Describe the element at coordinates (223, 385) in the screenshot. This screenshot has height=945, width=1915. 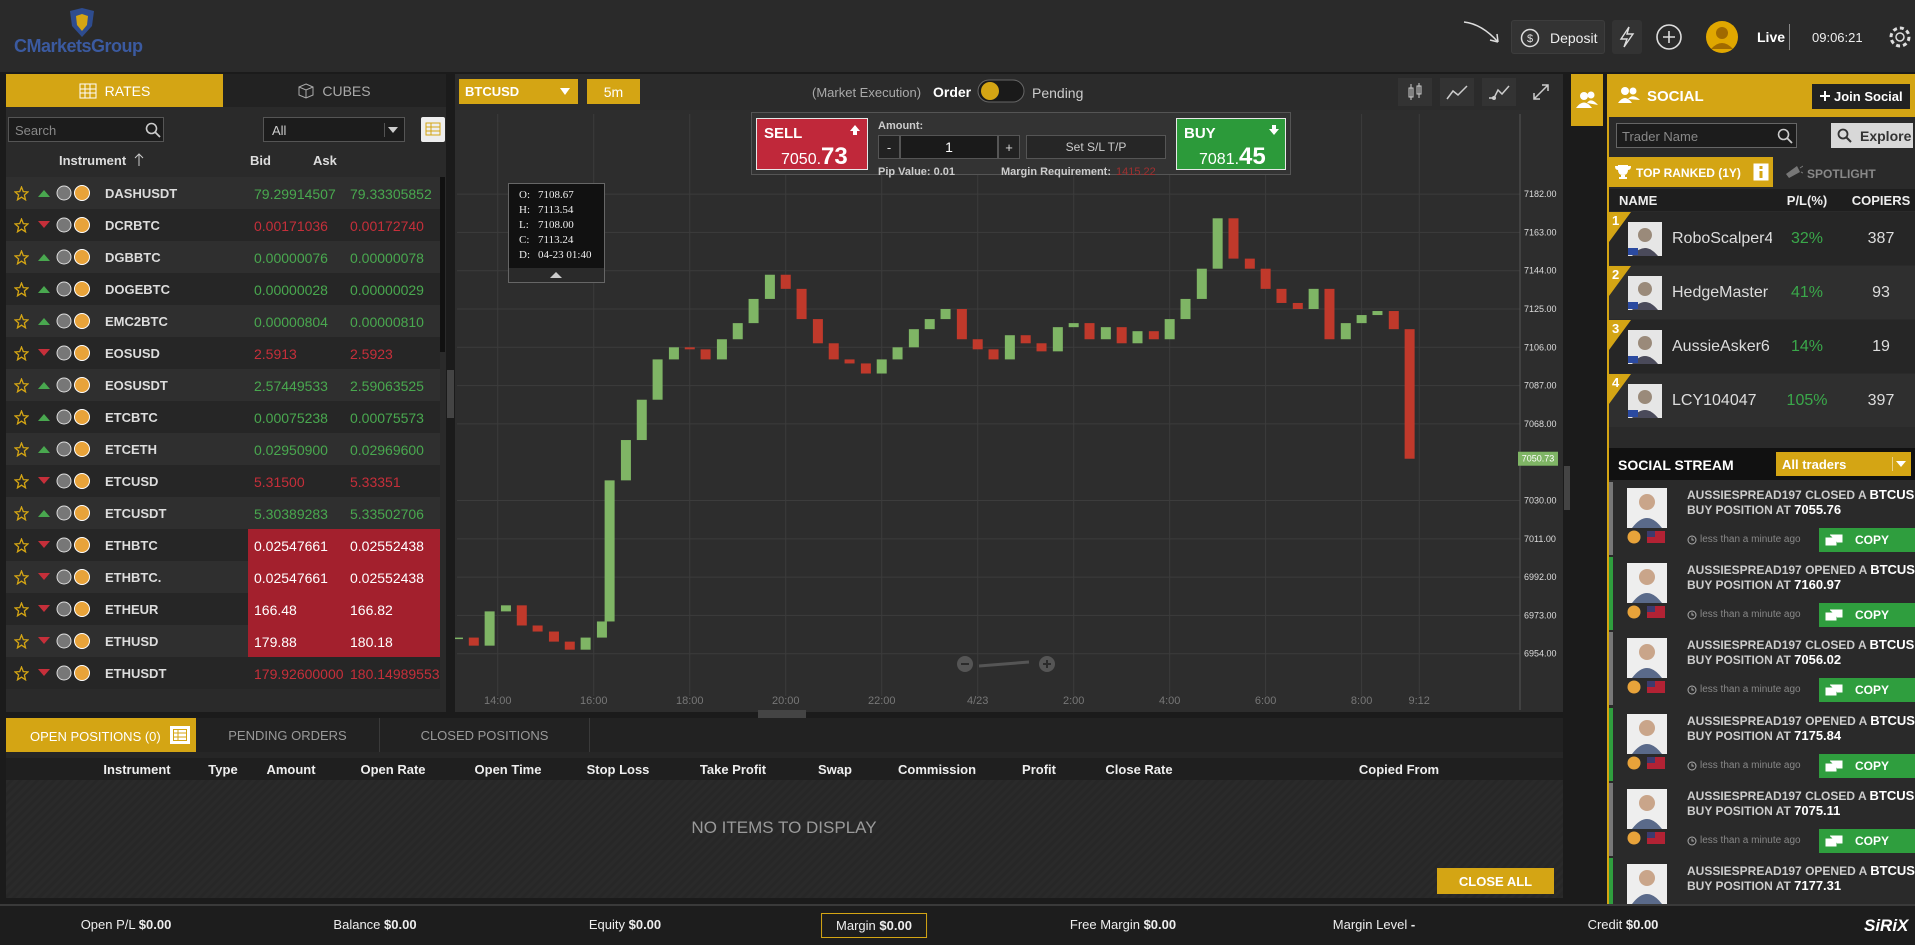
I see `rate-row: EOSUSDT 2.57449533 2.59063525` at that location.